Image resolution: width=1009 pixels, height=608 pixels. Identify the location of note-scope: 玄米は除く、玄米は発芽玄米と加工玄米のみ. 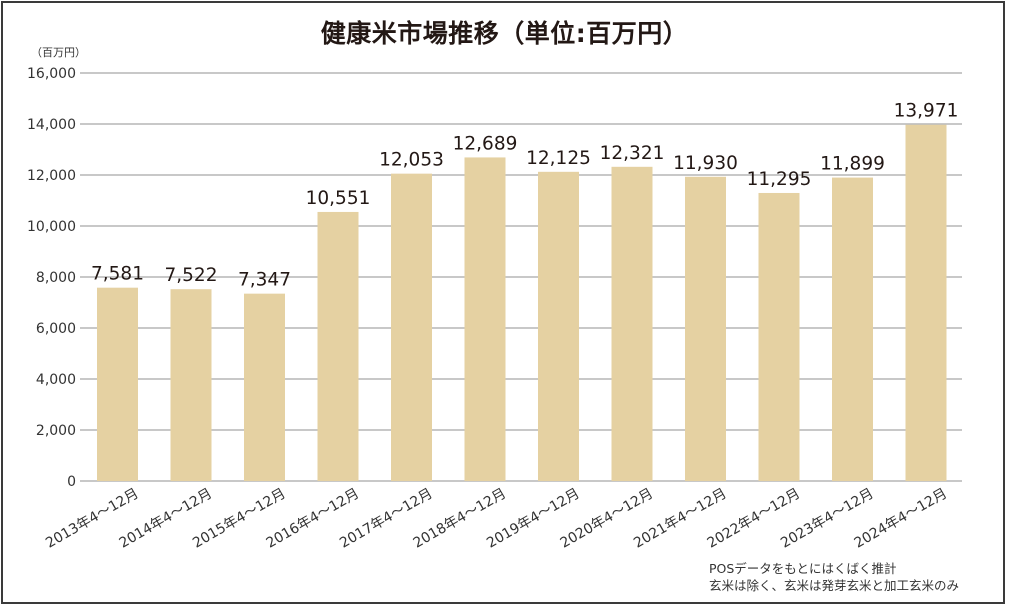
(834, 585).